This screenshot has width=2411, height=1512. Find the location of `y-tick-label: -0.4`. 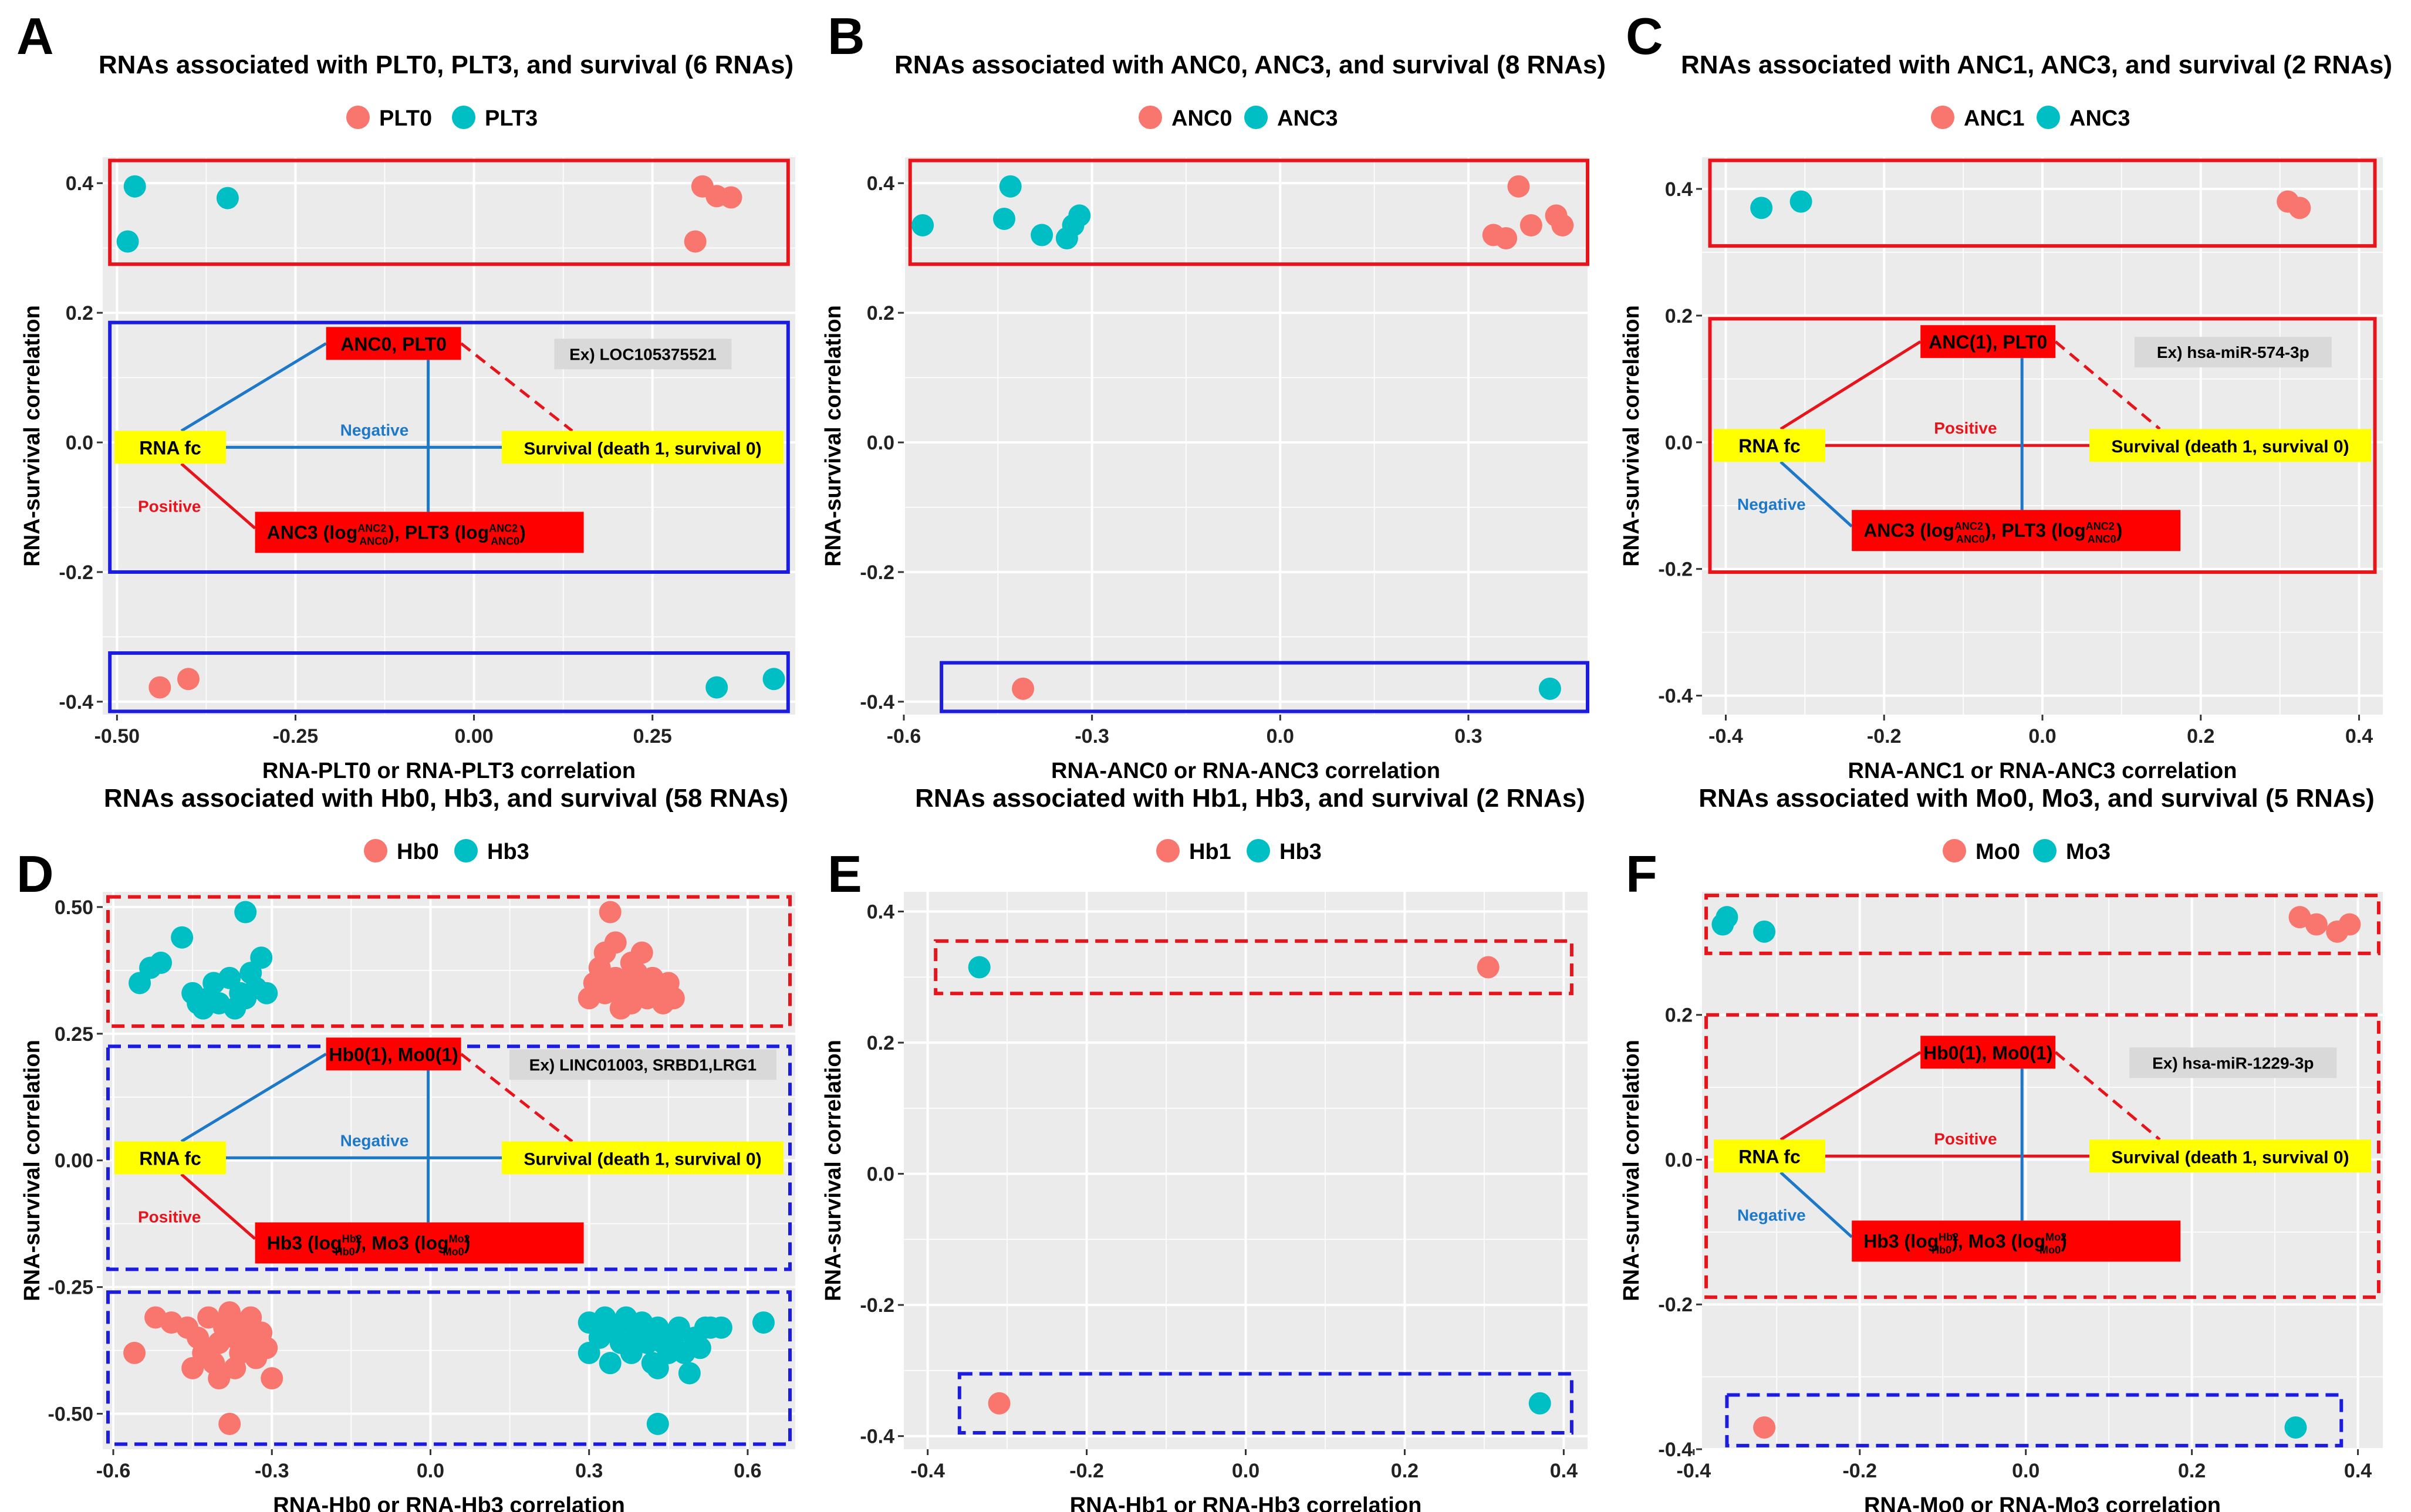

y-tick-label: -0.4 is located at coordinates (877, 1437).